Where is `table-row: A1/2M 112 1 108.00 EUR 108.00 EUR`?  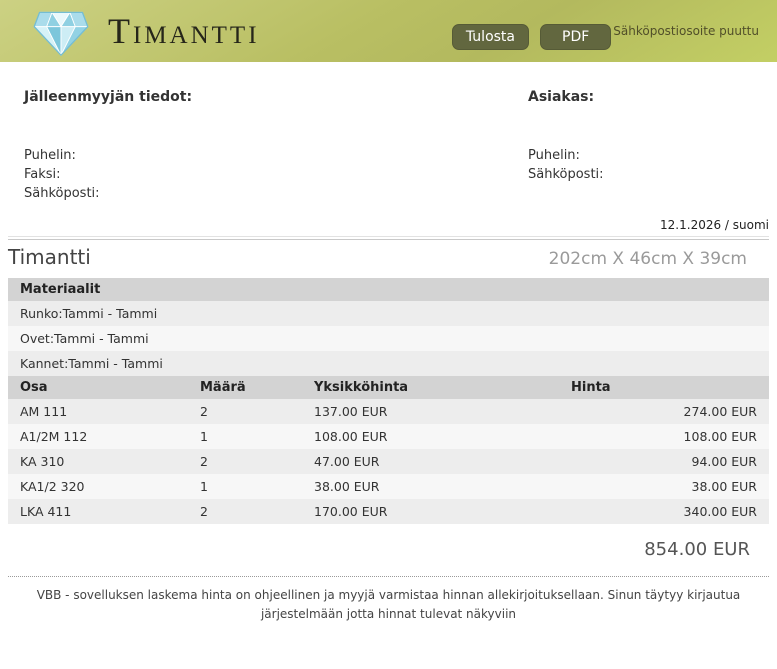 table-row: A1/2M 112 1 108.00 EUR 108.00 EUR is located at coordinates (388, 436).